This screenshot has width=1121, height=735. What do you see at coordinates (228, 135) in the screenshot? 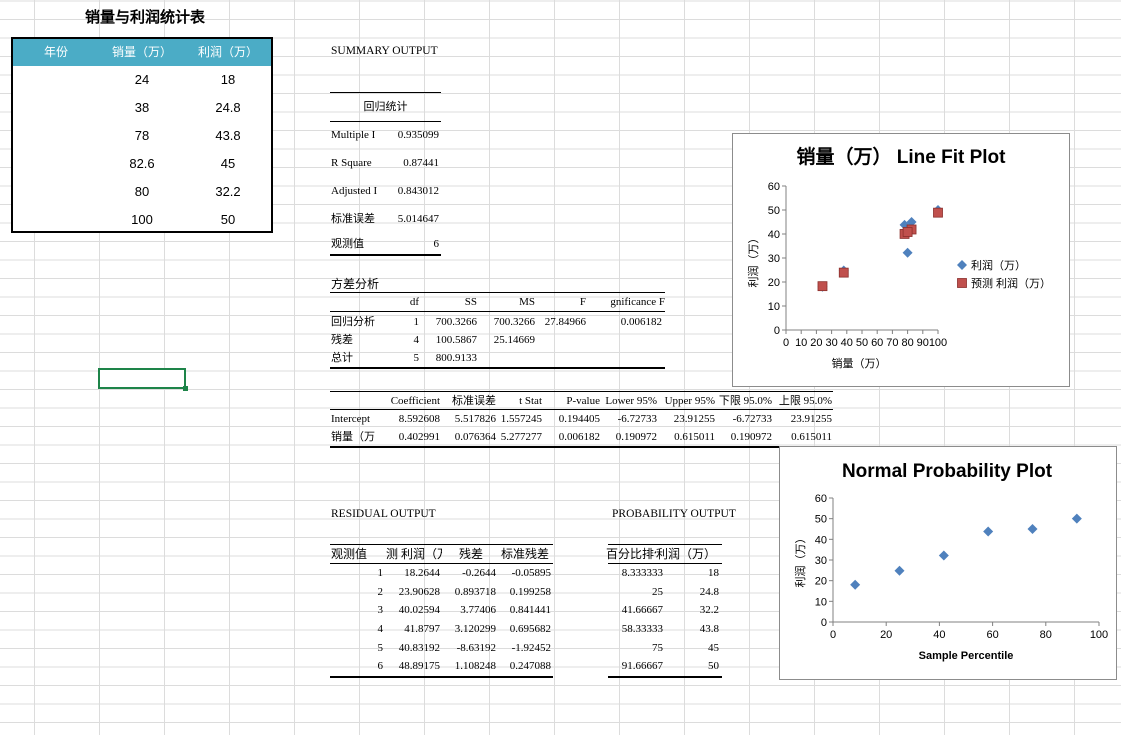
I see `cell-profit: 43.8` at bounding box center [228, 135].